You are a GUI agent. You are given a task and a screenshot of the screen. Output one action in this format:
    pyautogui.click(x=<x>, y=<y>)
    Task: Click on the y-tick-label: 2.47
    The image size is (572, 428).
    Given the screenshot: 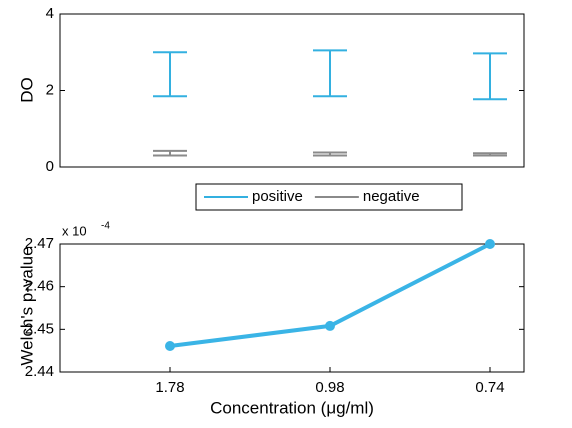 What is the action you would take?
    pyautogui.click(x=39, y=243)
    